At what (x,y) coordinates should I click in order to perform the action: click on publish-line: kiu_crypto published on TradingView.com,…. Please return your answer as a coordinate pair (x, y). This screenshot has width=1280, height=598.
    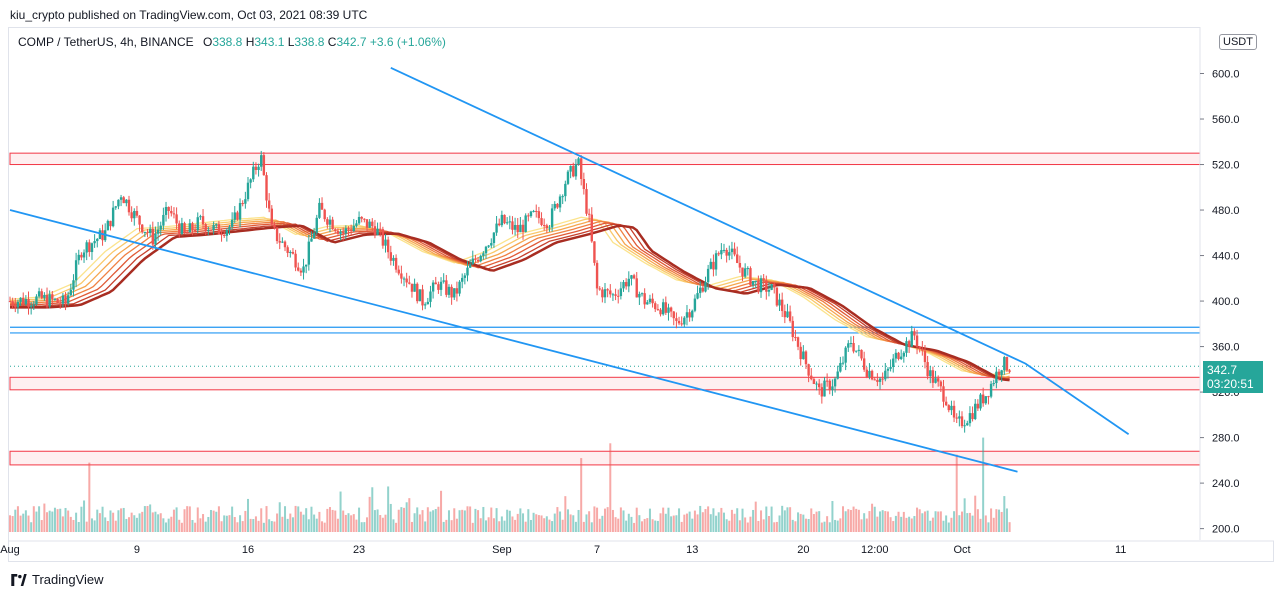
    Looking at the image, I should click on (189, 15).